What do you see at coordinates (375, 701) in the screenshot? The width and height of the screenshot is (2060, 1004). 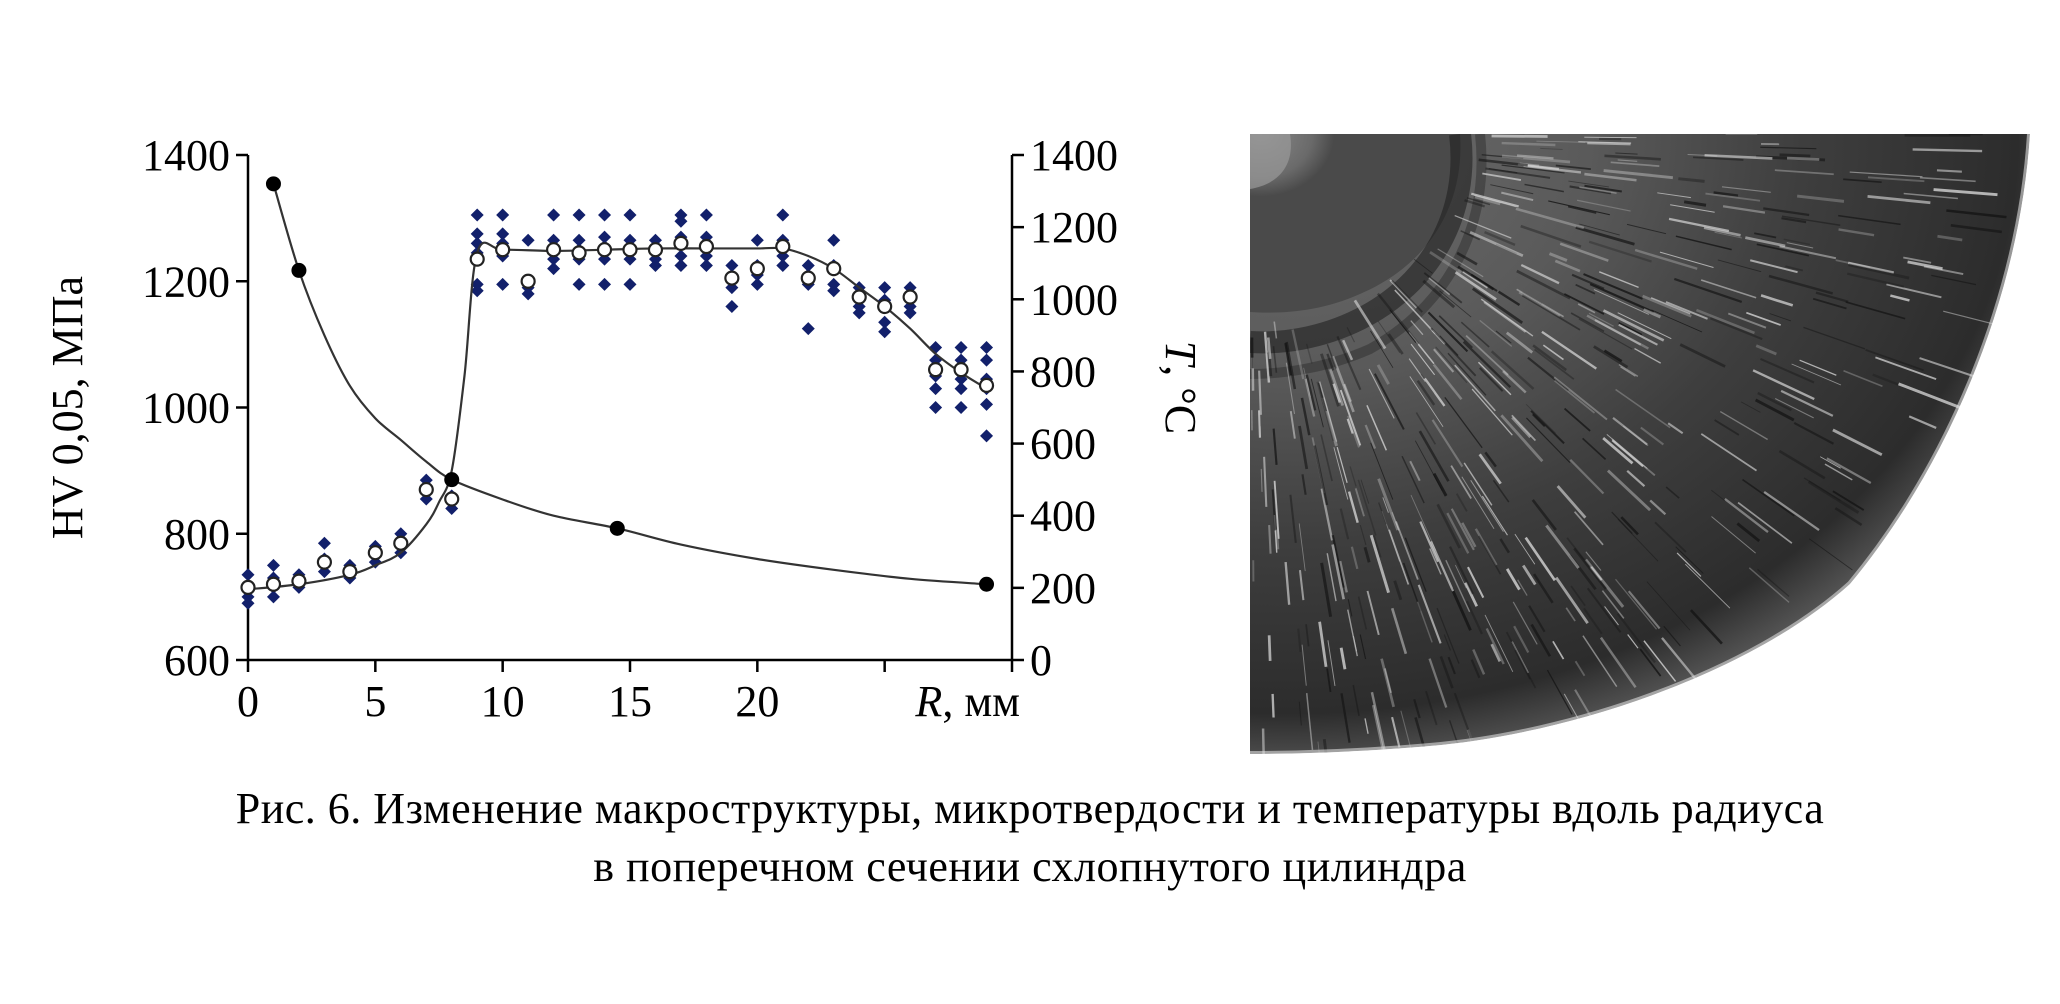 I see `x-tick-label: 5` at bounding box center [375, 701].